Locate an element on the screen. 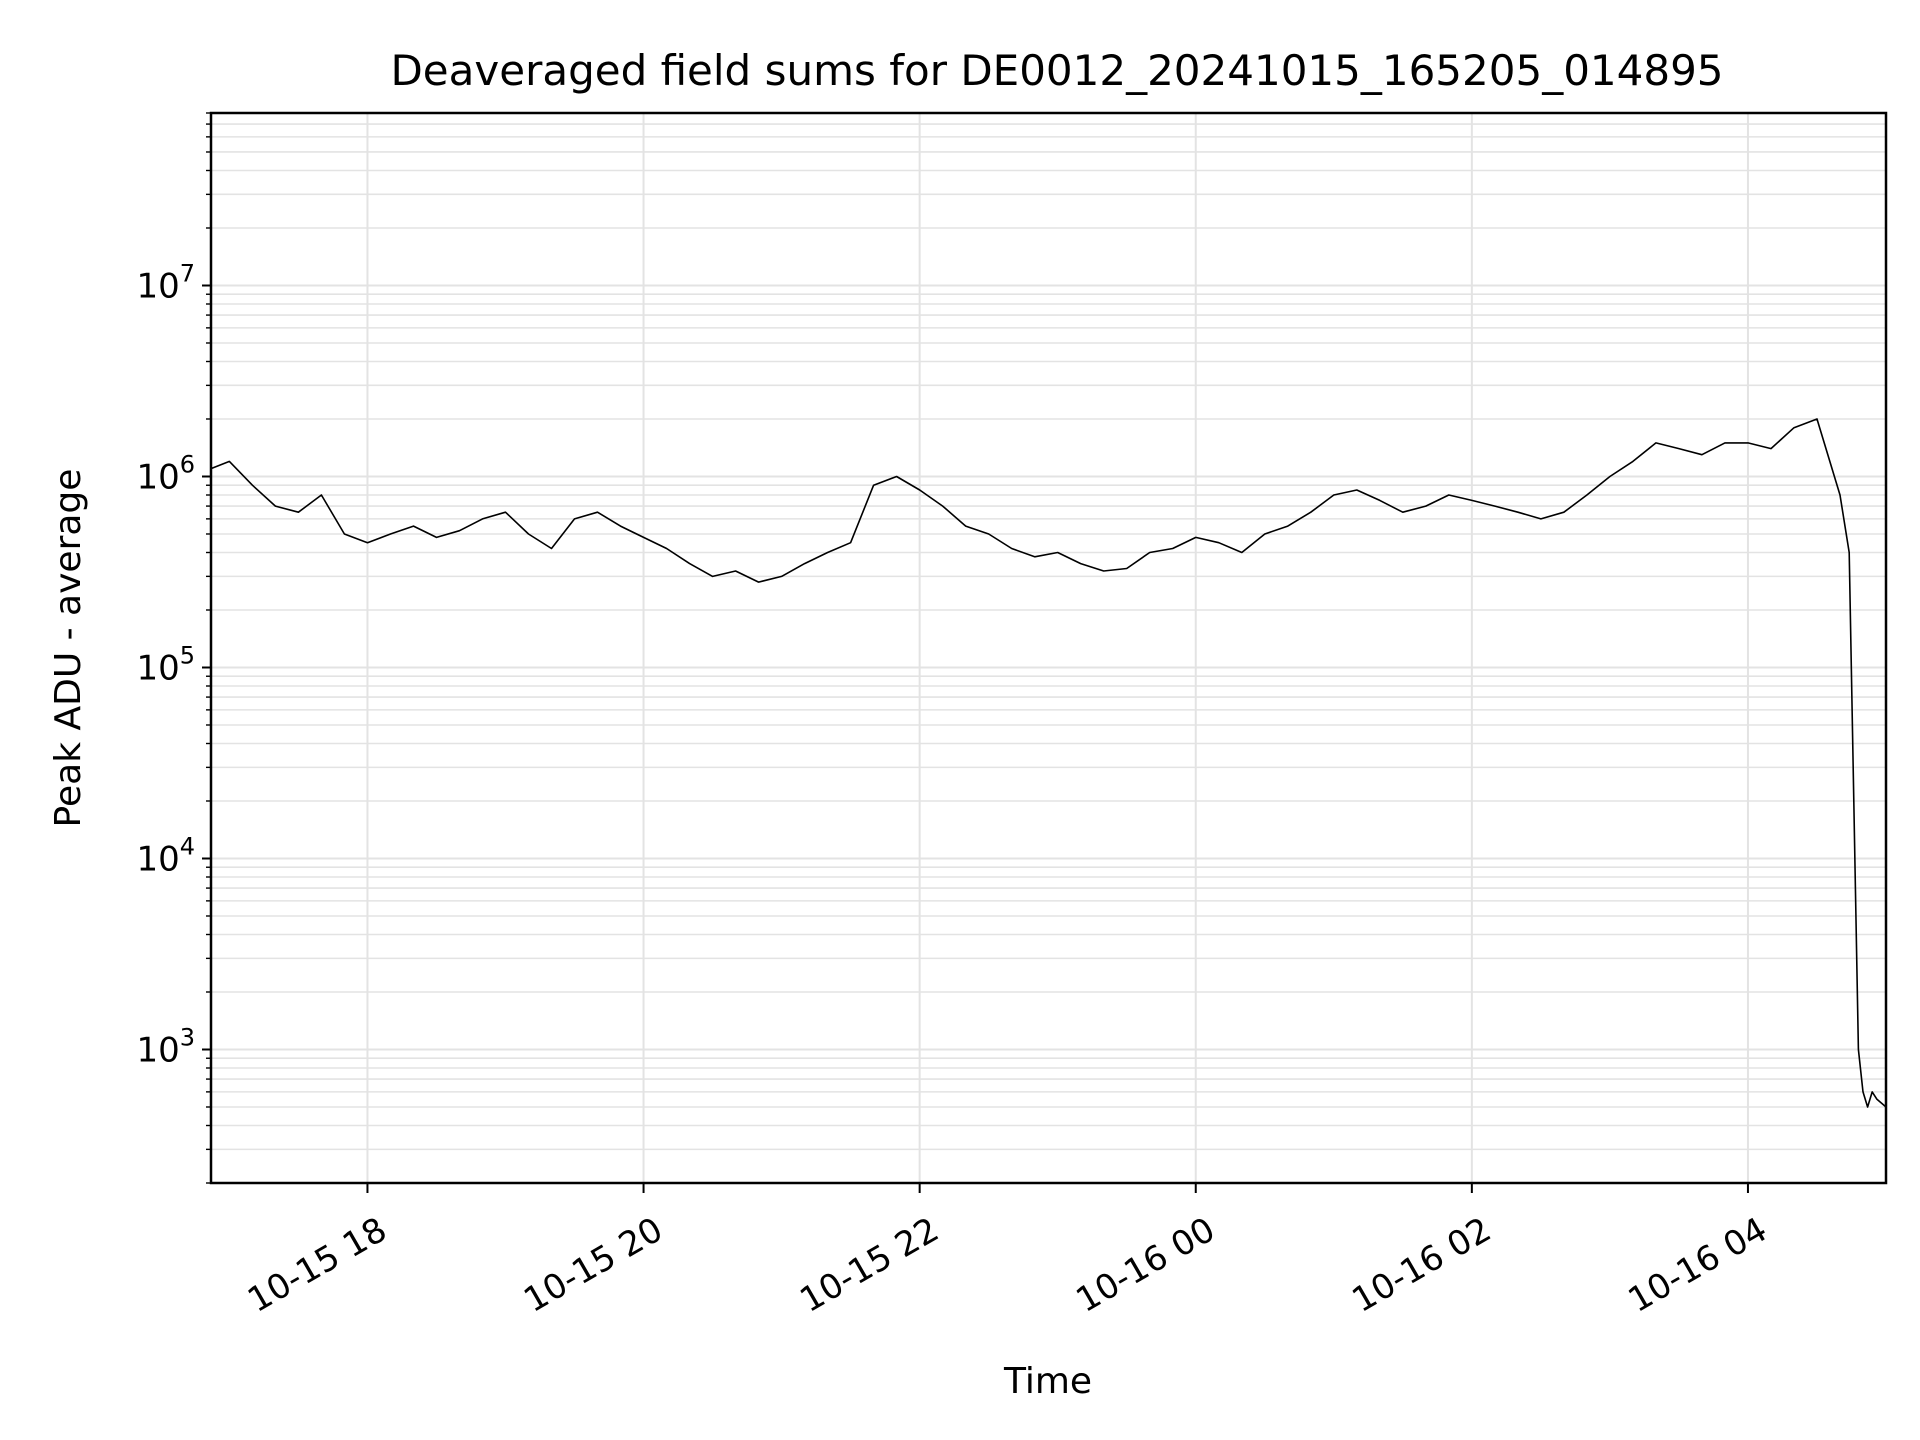 This screenshot has width=1920, height=1440. y-tick-label: 10⁵ is located at coordinates (165, 664).